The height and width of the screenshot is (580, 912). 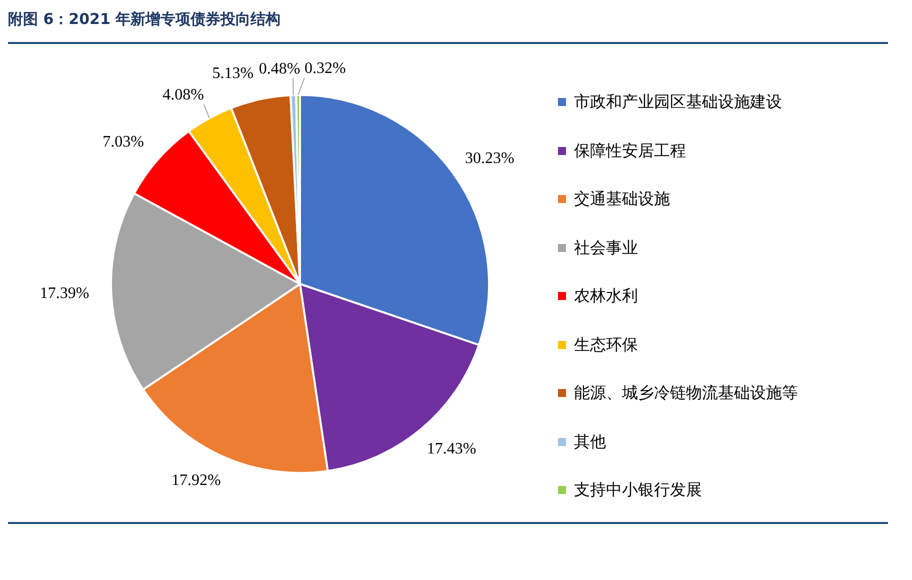 I want to click on legend-label: 其他, so click(x=590, y=442).